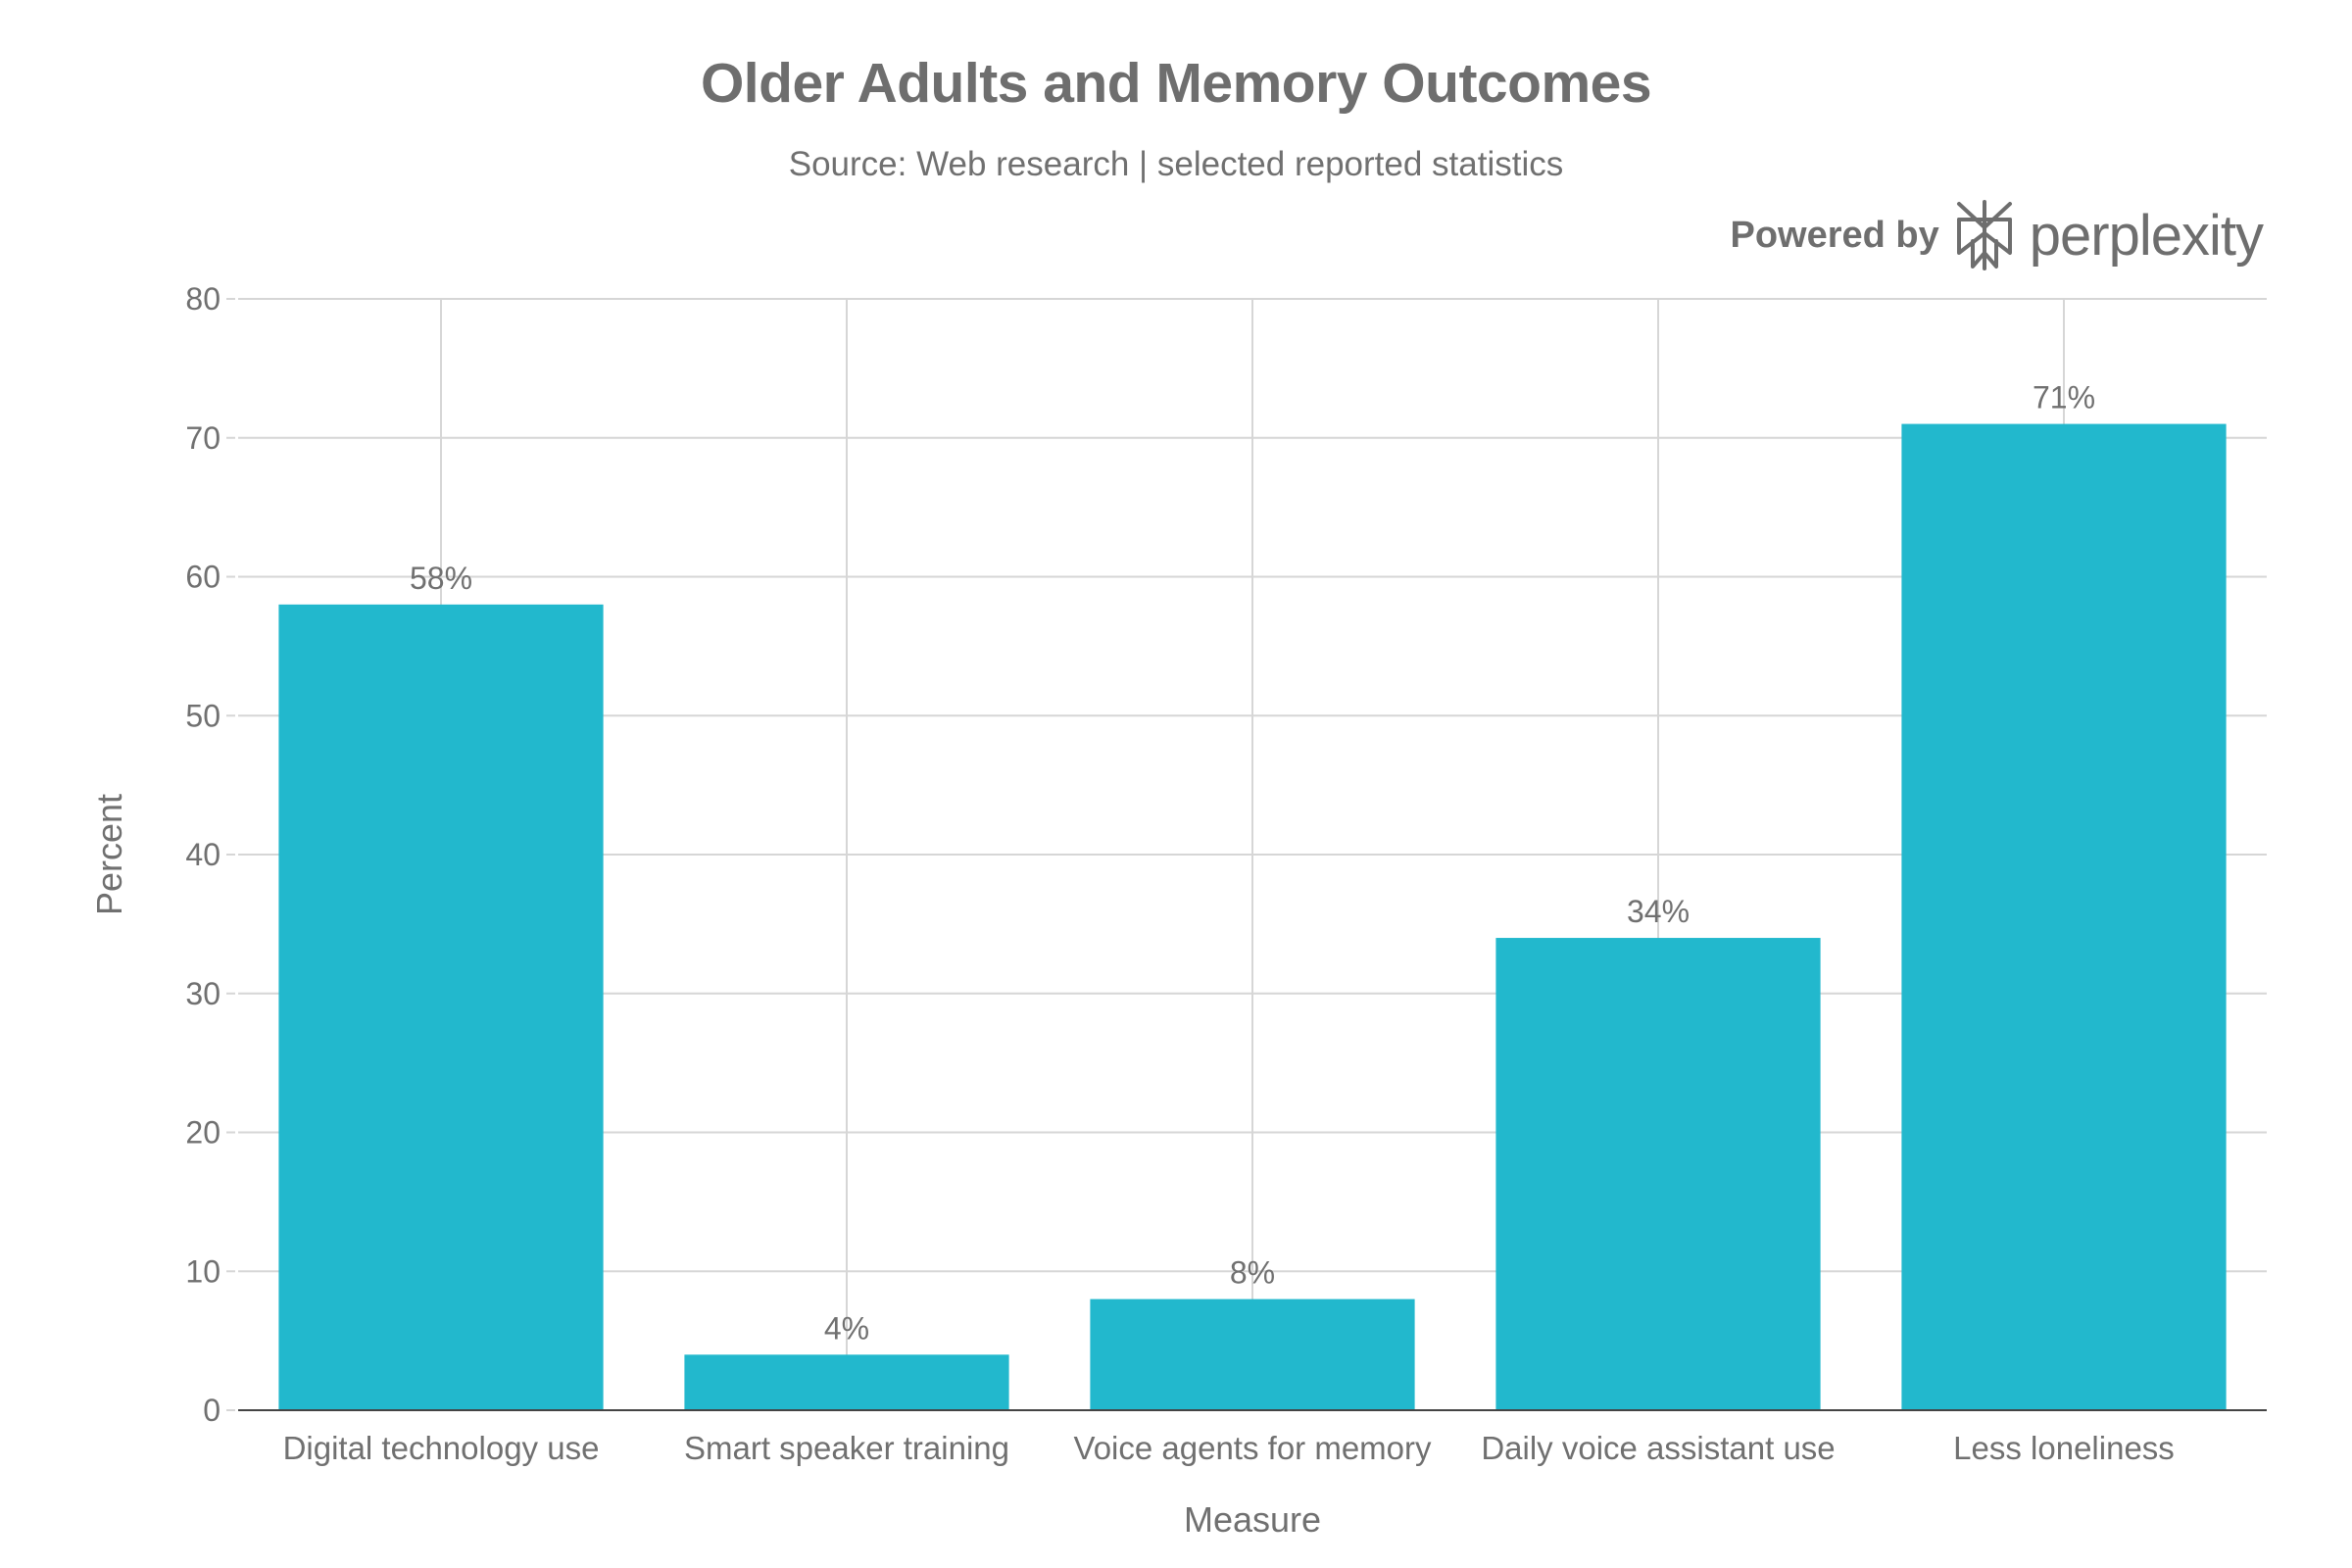 The width and height of the screenshot is (2352, 1568). I want to click on y-tick-label: 0, so click(211, 1410).